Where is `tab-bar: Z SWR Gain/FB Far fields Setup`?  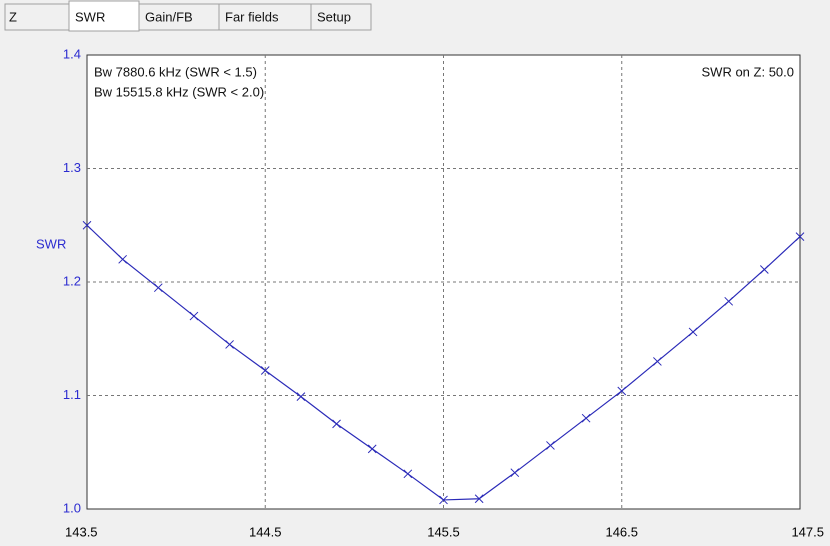 tab-bar: Z SWR Gain/FB Far fields Setup is located at coordinates (188, 16).